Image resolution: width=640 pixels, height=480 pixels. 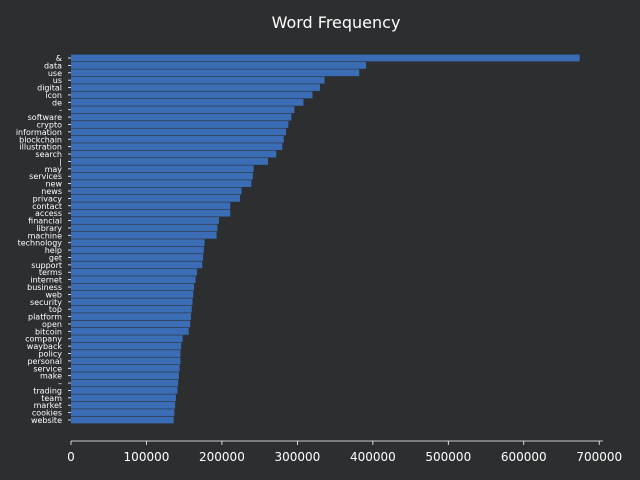 I want to click on y-tick-label: data, so click(x=53, y=65).